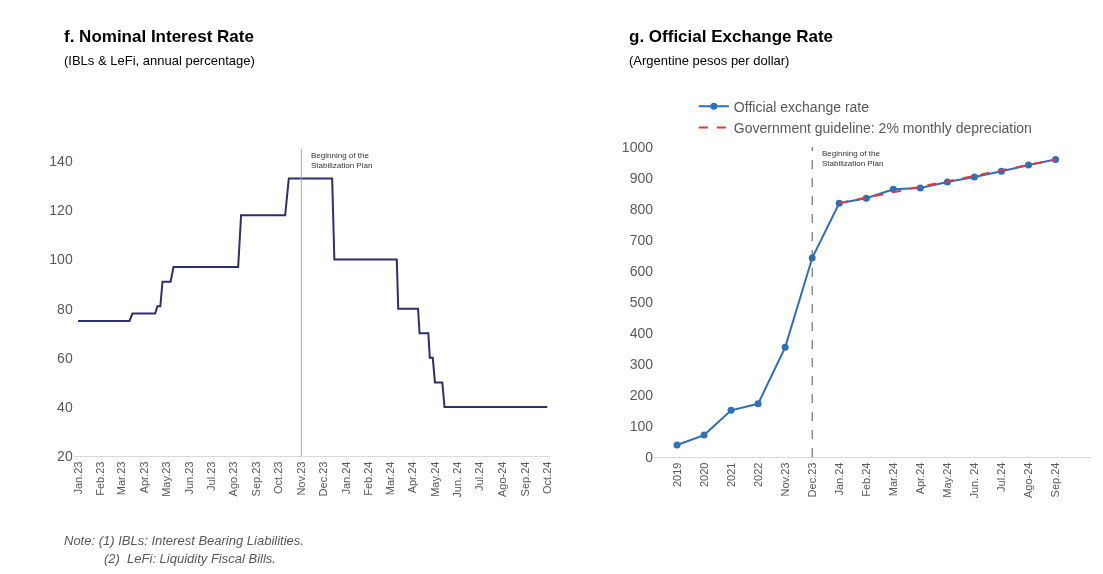 Image resolution: width=1103 pixels, height=574 pixels. Describe the element at coordinates (165, 479) in the screenshot. I see `x-tick-label: May.23` at that location.